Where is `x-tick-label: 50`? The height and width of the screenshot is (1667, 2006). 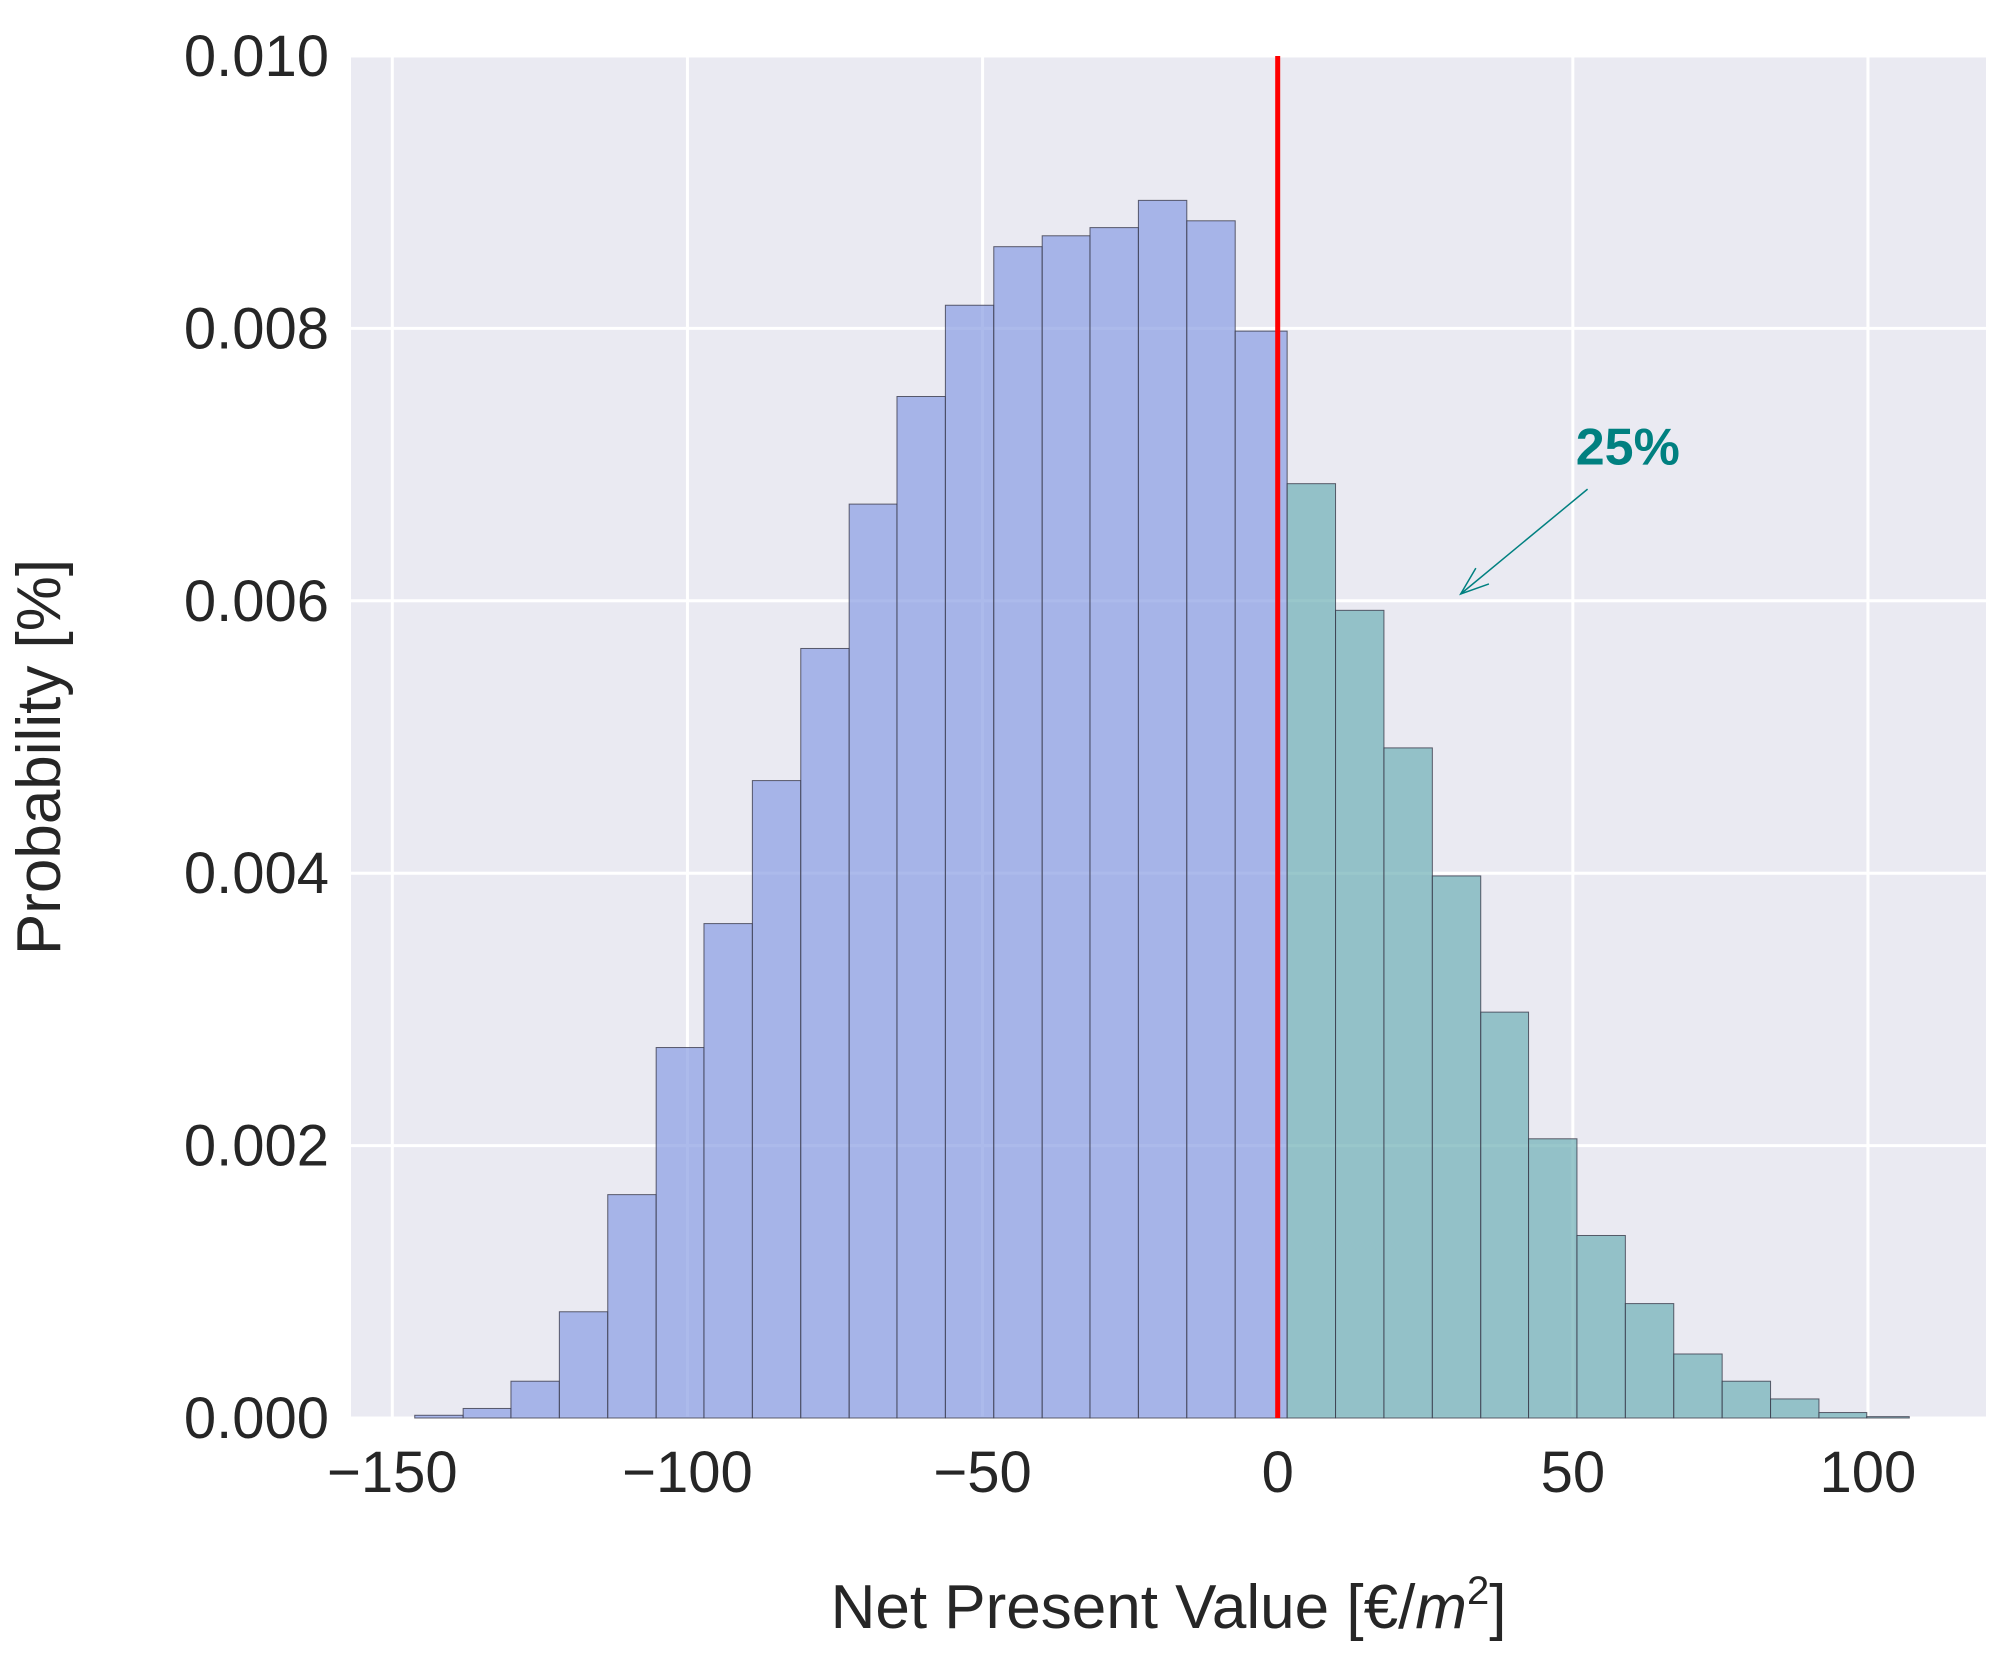
x-tick-label: 50 is located at coordinates (1573, 1472).